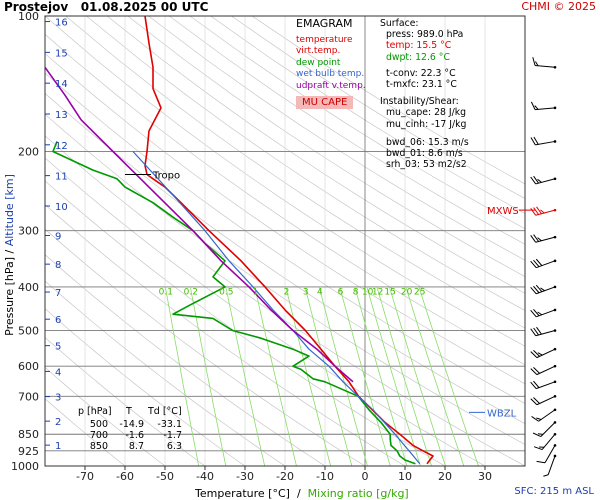  I want to click on pressure-tick-label: 600, so click(28, 366).